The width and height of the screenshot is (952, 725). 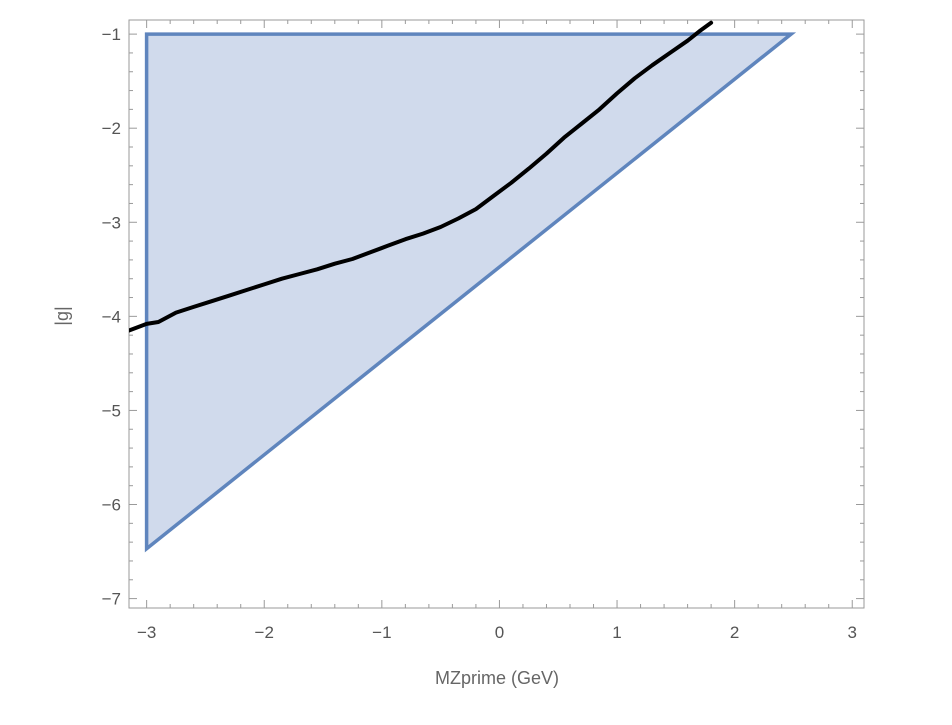 What do you see at coordinates (146, 632) in the screenshot?
I see `x-tick-label: −3` at bounding box center [146, 632].